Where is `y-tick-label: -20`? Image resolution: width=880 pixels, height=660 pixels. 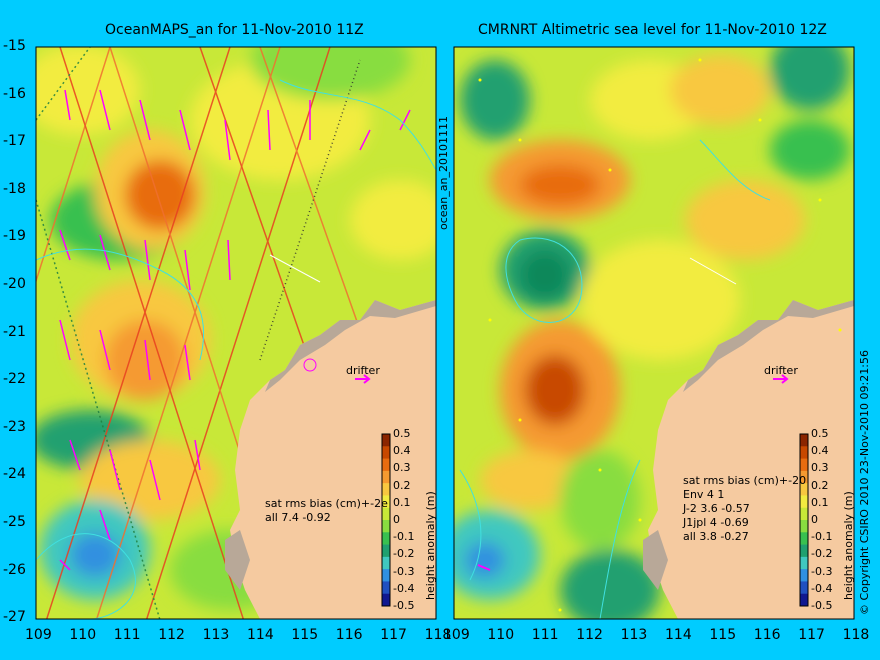 y-tick-label: -20 is located at coordinates (14, 284).